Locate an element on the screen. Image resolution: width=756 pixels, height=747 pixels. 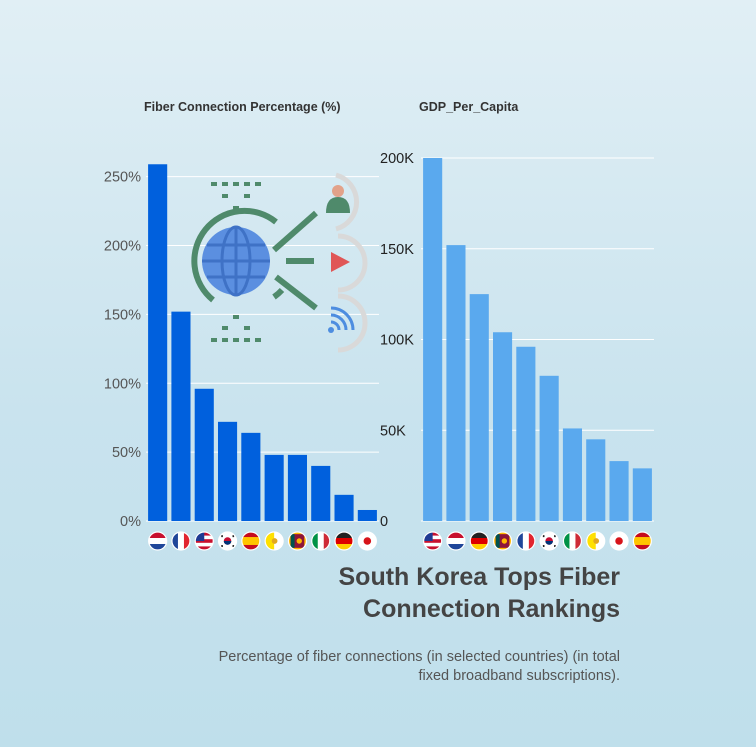
y-tick-label: 0 is located at coordinates (384, 522).